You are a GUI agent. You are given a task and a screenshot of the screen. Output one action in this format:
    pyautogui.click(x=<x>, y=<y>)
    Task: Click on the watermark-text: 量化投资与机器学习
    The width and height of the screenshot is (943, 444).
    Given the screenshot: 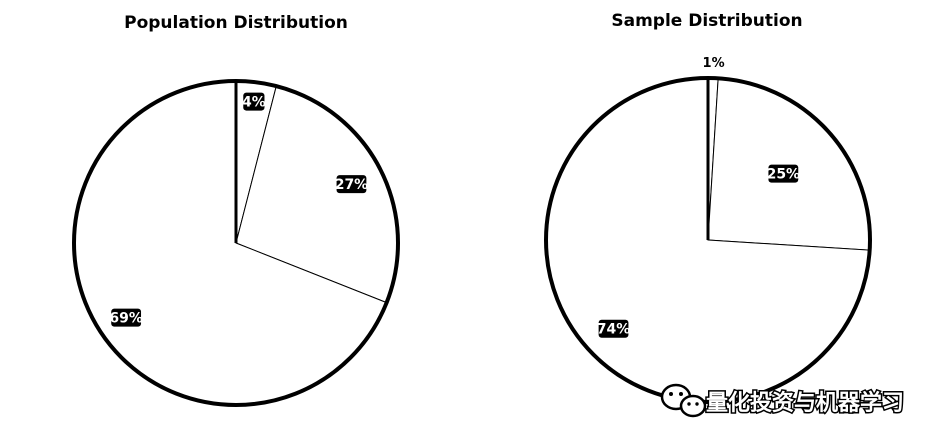 What is the action you would take?
    pyautogui.click(x=805, y=403)
    